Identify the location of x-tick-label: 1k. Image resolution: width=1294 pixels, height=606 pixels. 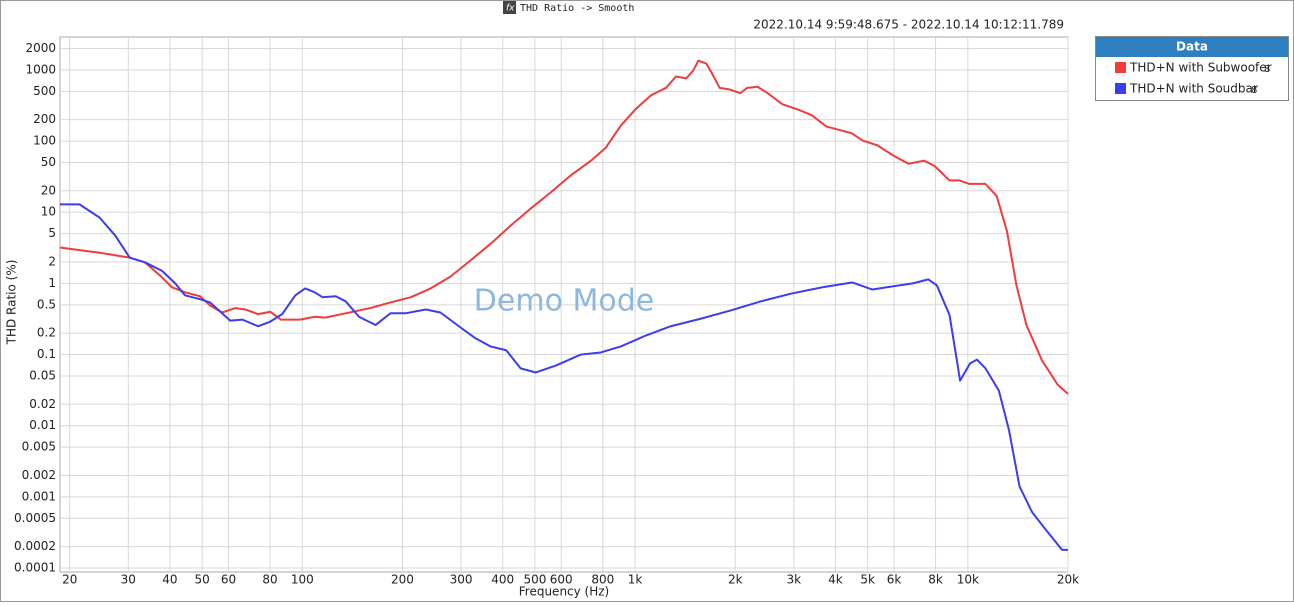
(635, 580).